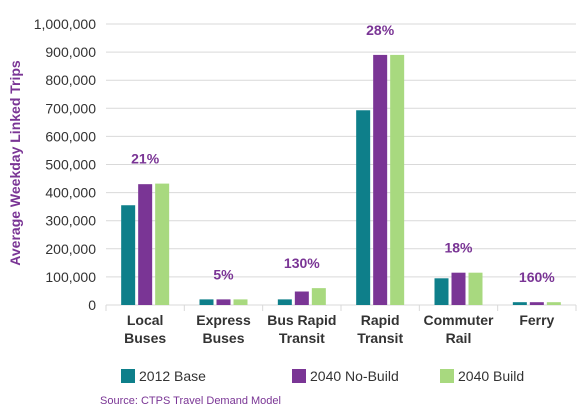  I want to click on x-tick-label: Rail, so click(459, 338).